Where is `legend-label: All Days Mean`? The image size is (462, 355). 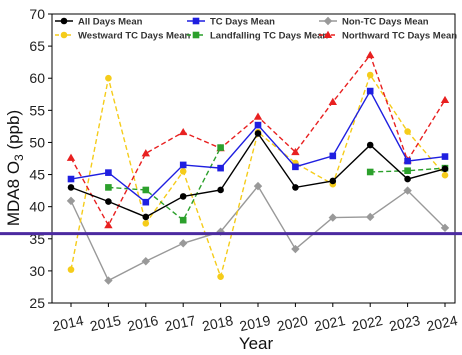
legend-label: All Days Mean is located at coordinates (110, 22).